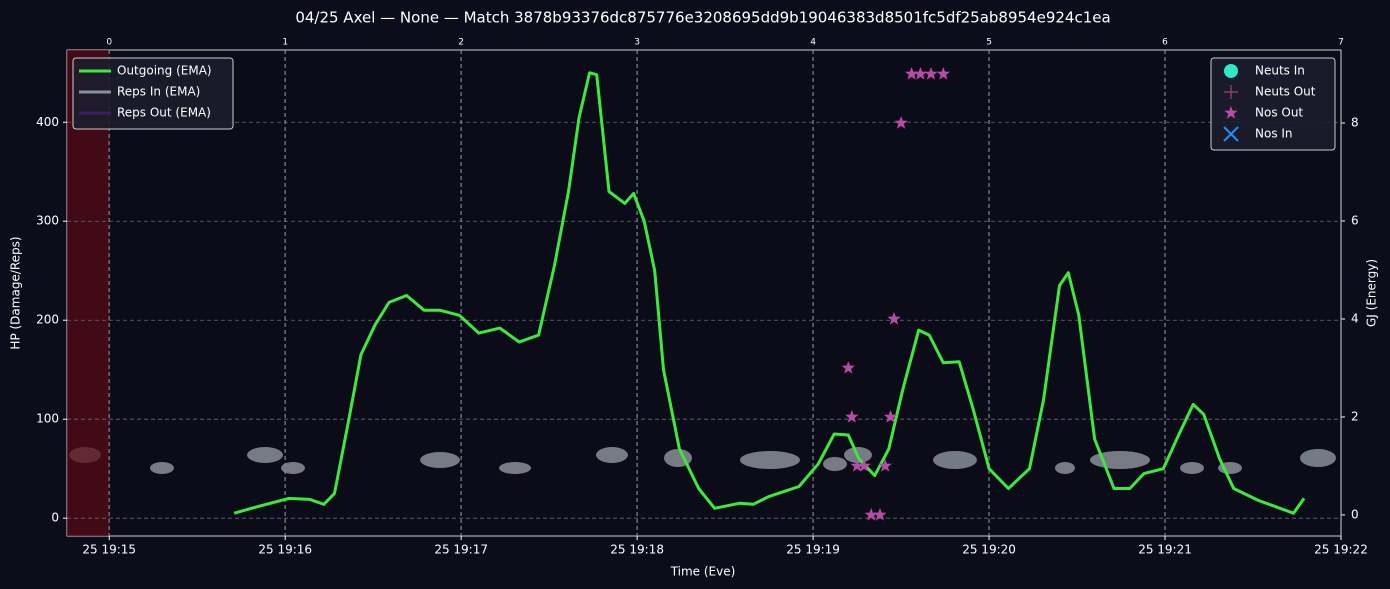 The image size is (1390, 589). Describe the element at coordinates (461, 43) in the screenshot. I see `x2-tick-label: 2` at that location.